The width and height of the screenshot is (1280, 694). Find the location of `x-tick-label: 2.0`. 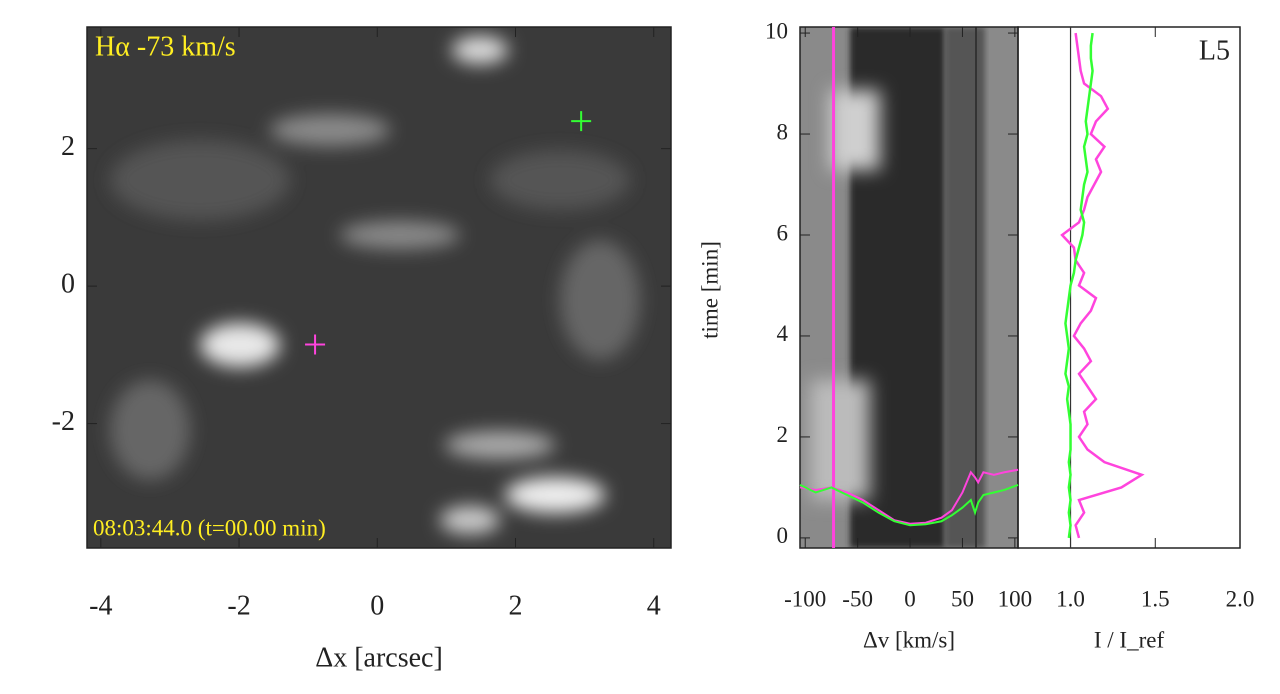

x-tick-label: 2.0 is located at coordinates (1240, 598).